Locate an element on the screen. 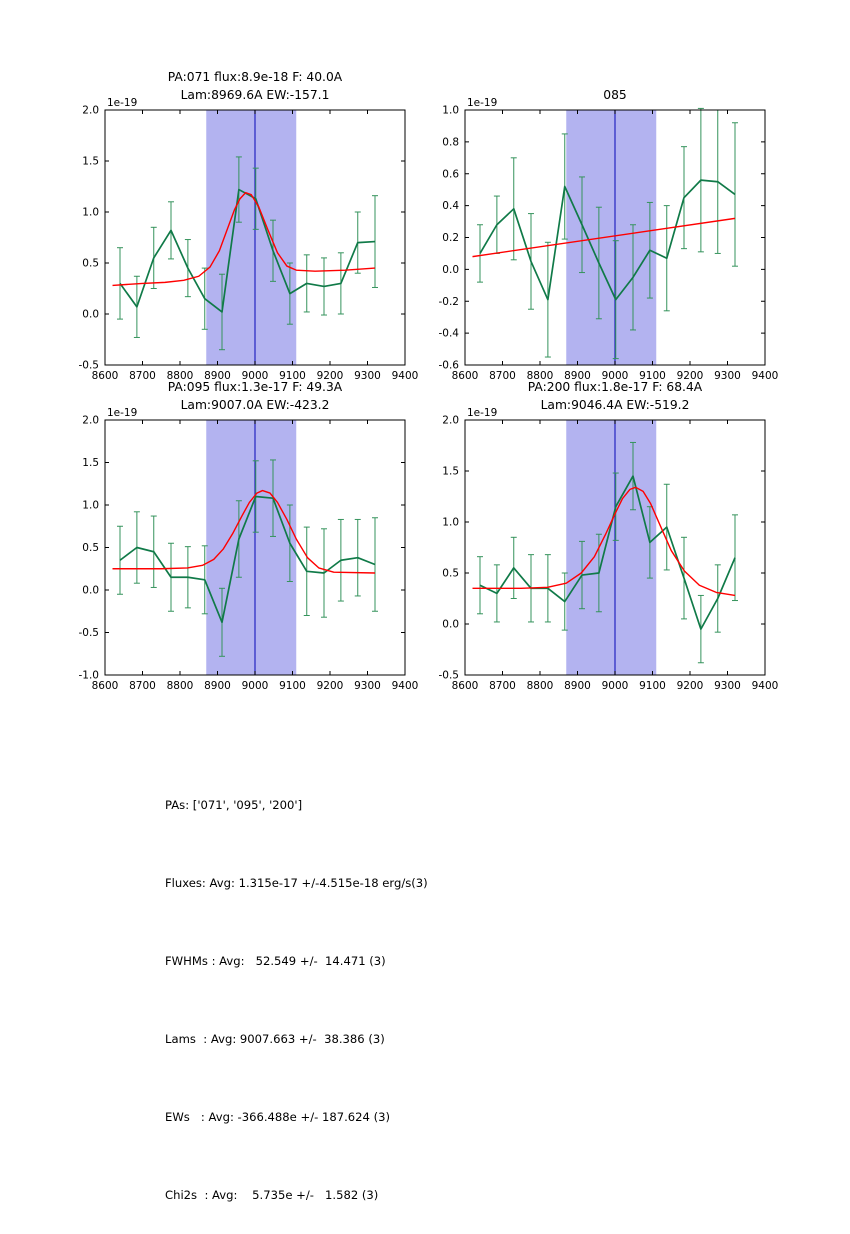  y-tick-label: 0.8 is located at coordinates (450, 142).